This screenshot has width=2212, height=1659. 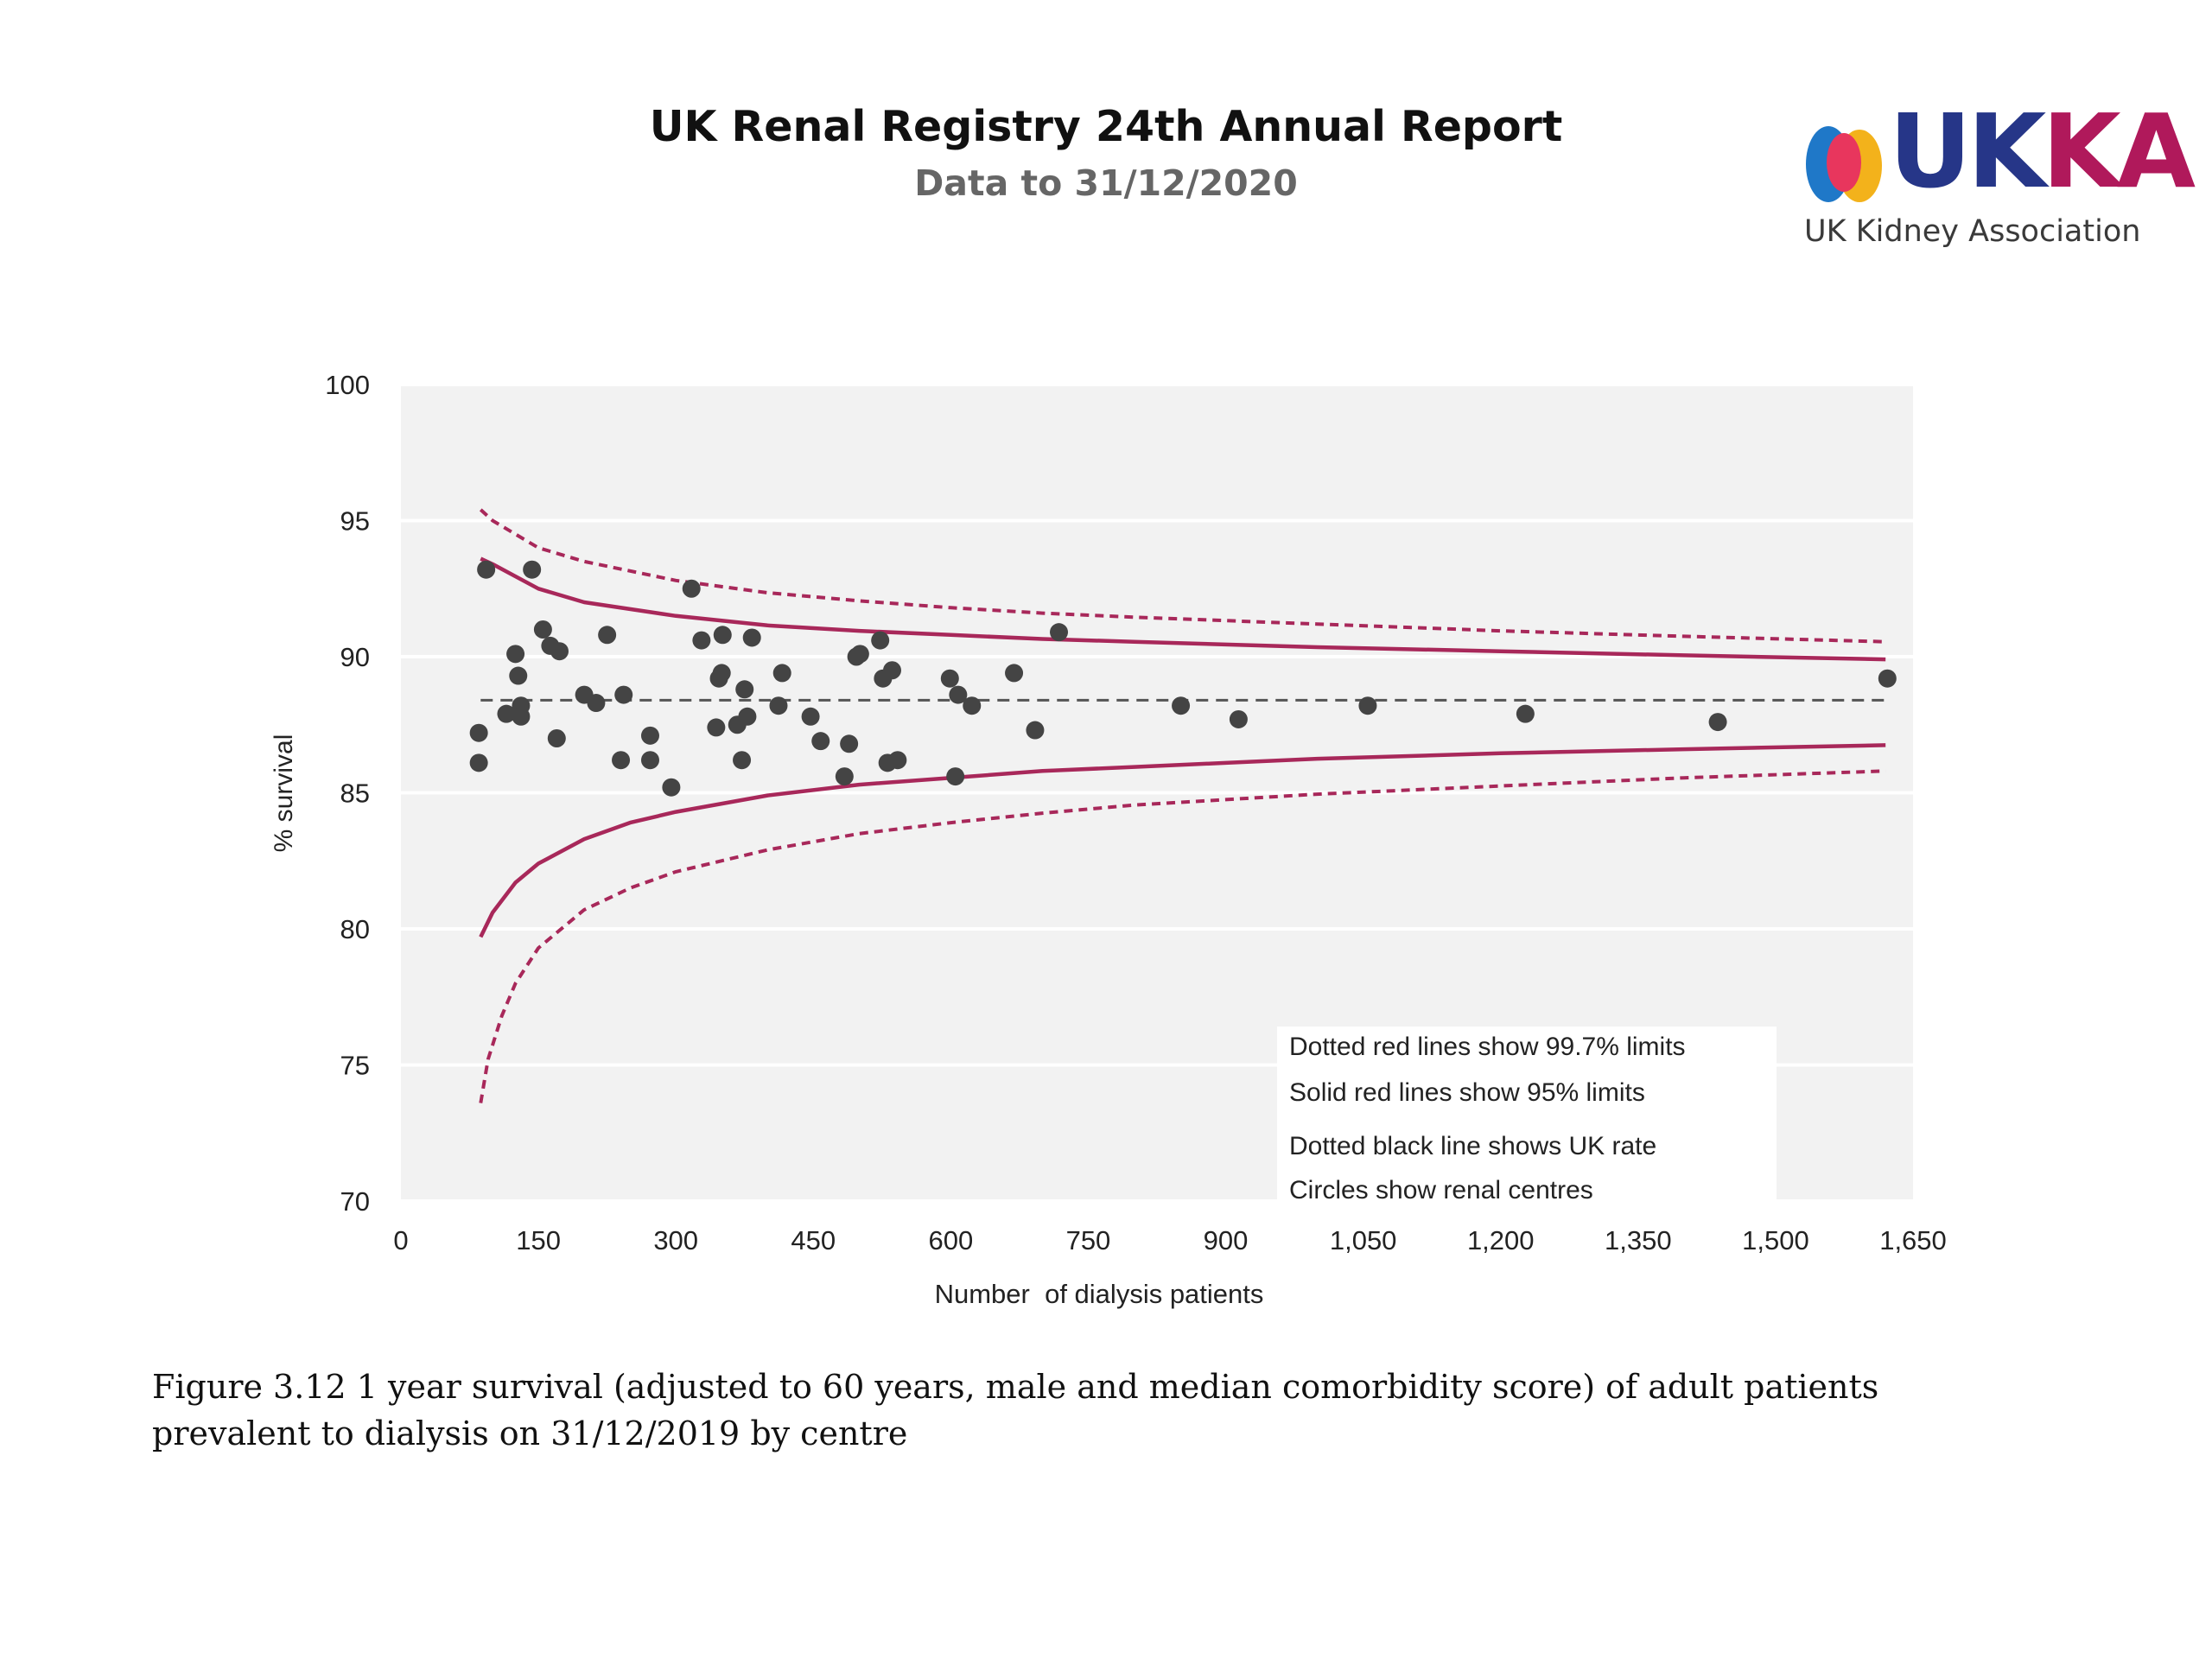 I want to click on y-tick-label: 80, so click(x=355, y=929).